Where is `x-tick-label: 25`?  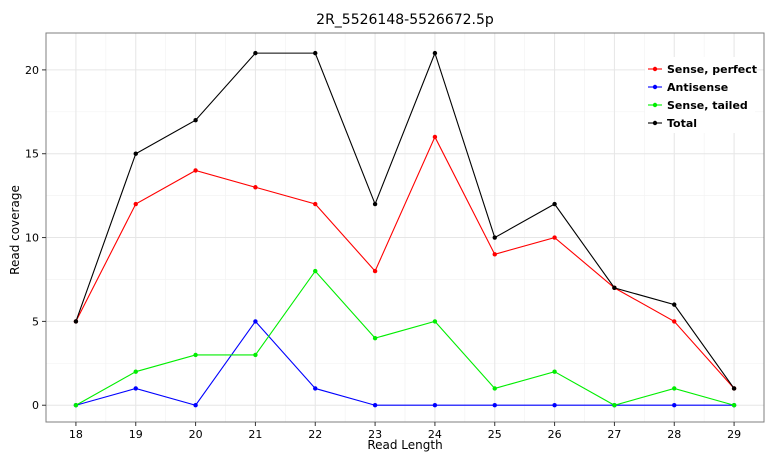 x-tick-label: 25 is located at coordinates (495, 434).